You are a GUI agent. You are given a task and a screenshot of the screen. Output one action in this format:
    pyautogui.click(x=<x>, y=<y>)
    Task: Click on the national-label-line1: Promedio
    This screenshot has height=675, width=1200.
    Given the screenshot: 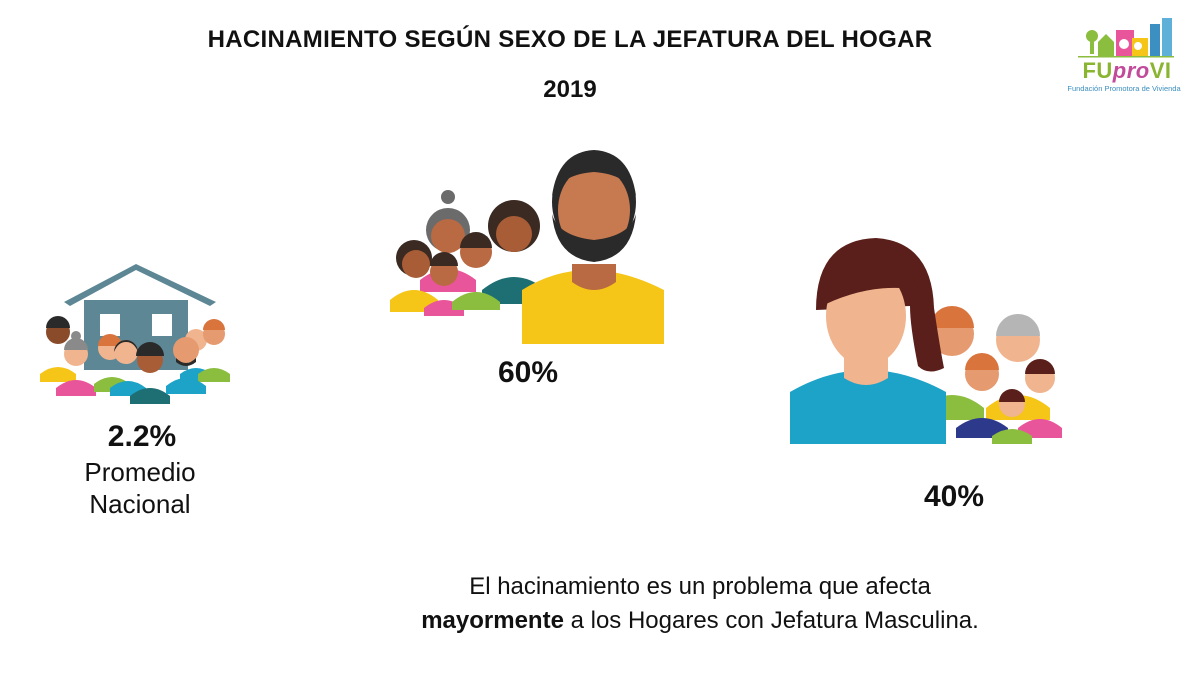 What is the action you would take?
    pyautogui.click(x=140, y=472)
    